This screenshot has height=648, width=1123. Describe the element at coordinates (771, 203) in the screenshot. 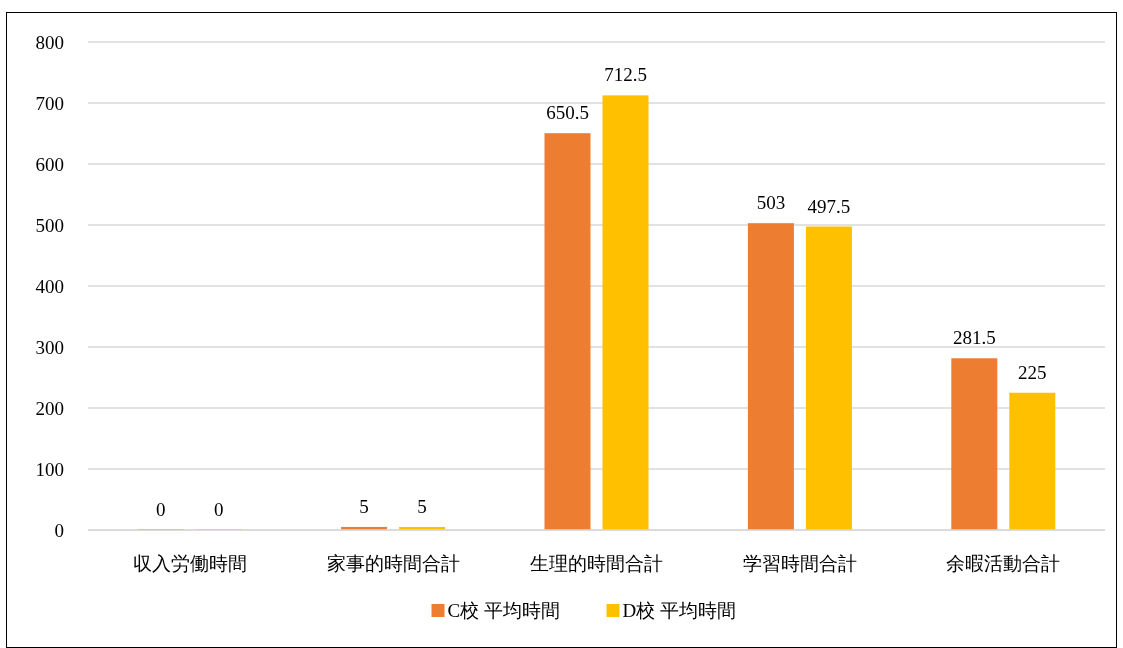

I see `data-label: 503` at that location.